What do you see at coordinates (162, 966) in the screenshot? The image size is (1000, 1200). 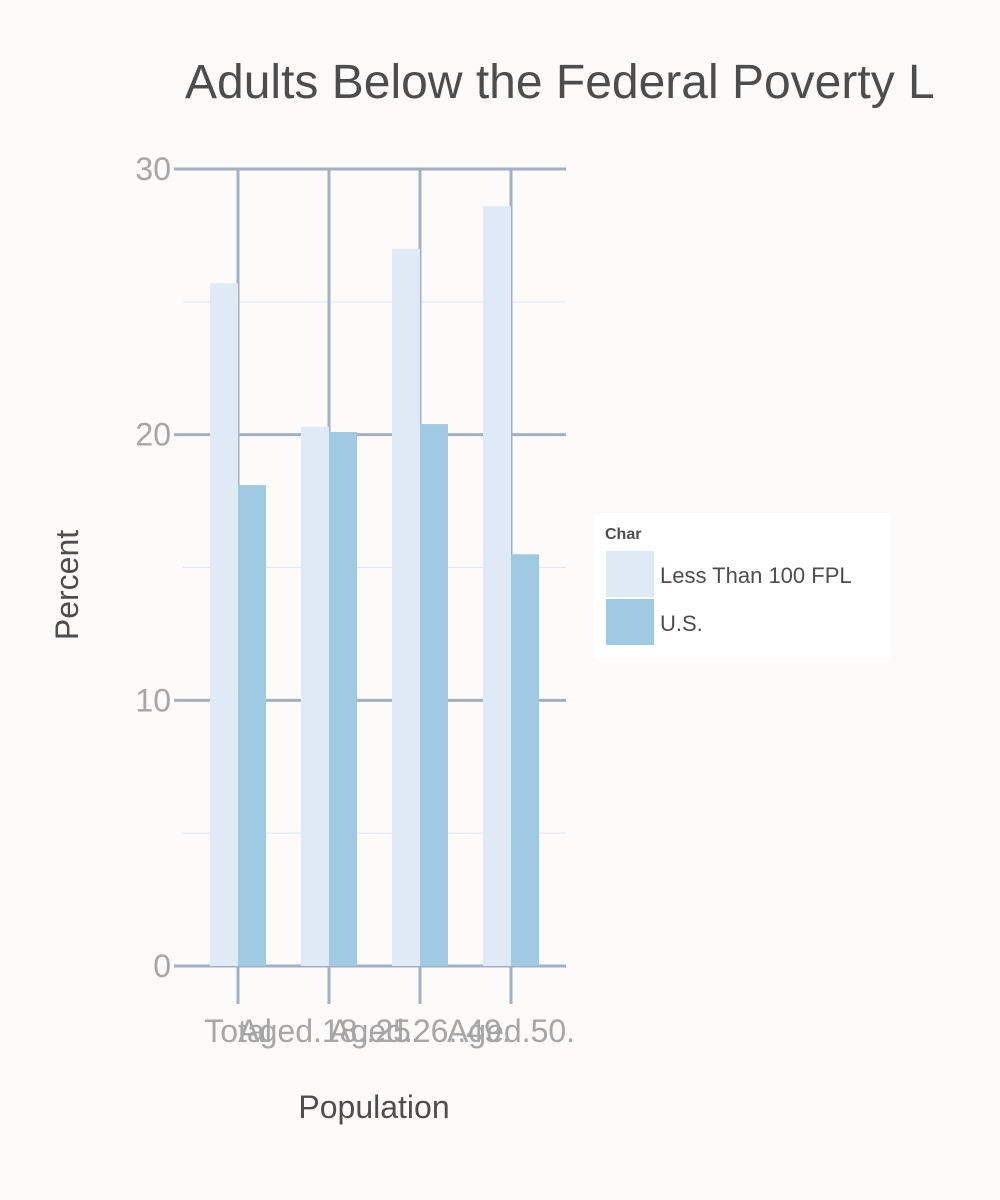 I see `y-tick-label: 0` at bounding box center [162, 966].